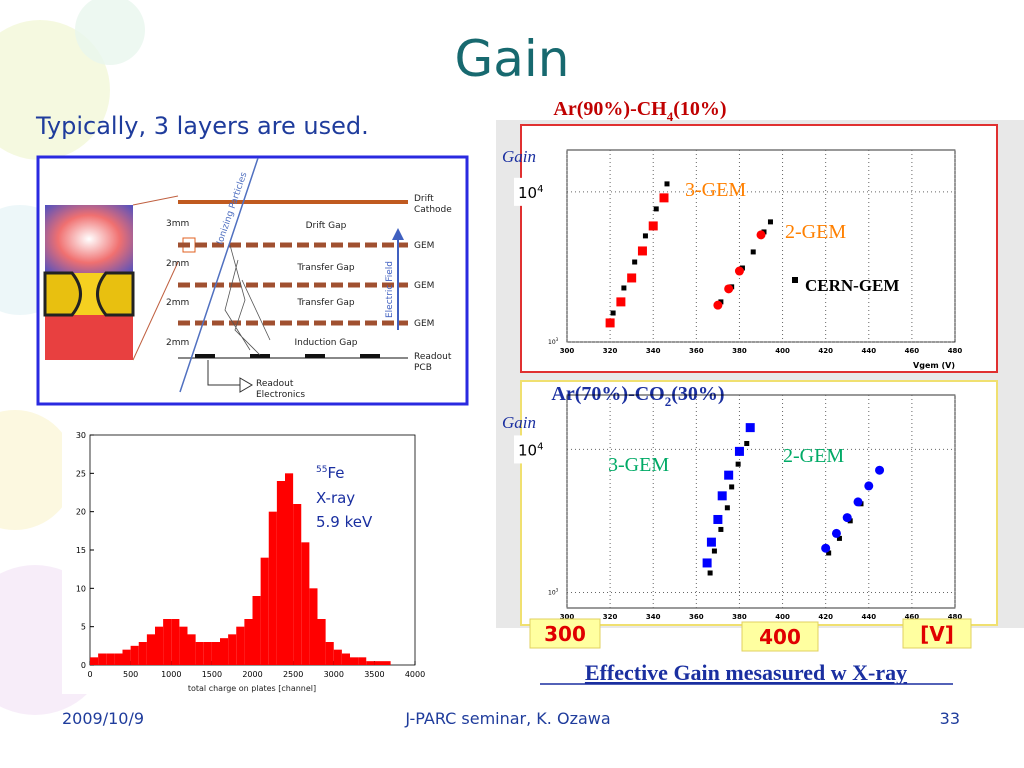 Image resolution: width=1024 pixels, height=768 pixels. I want to click on electronics-label: Readout, so click(275, 384).